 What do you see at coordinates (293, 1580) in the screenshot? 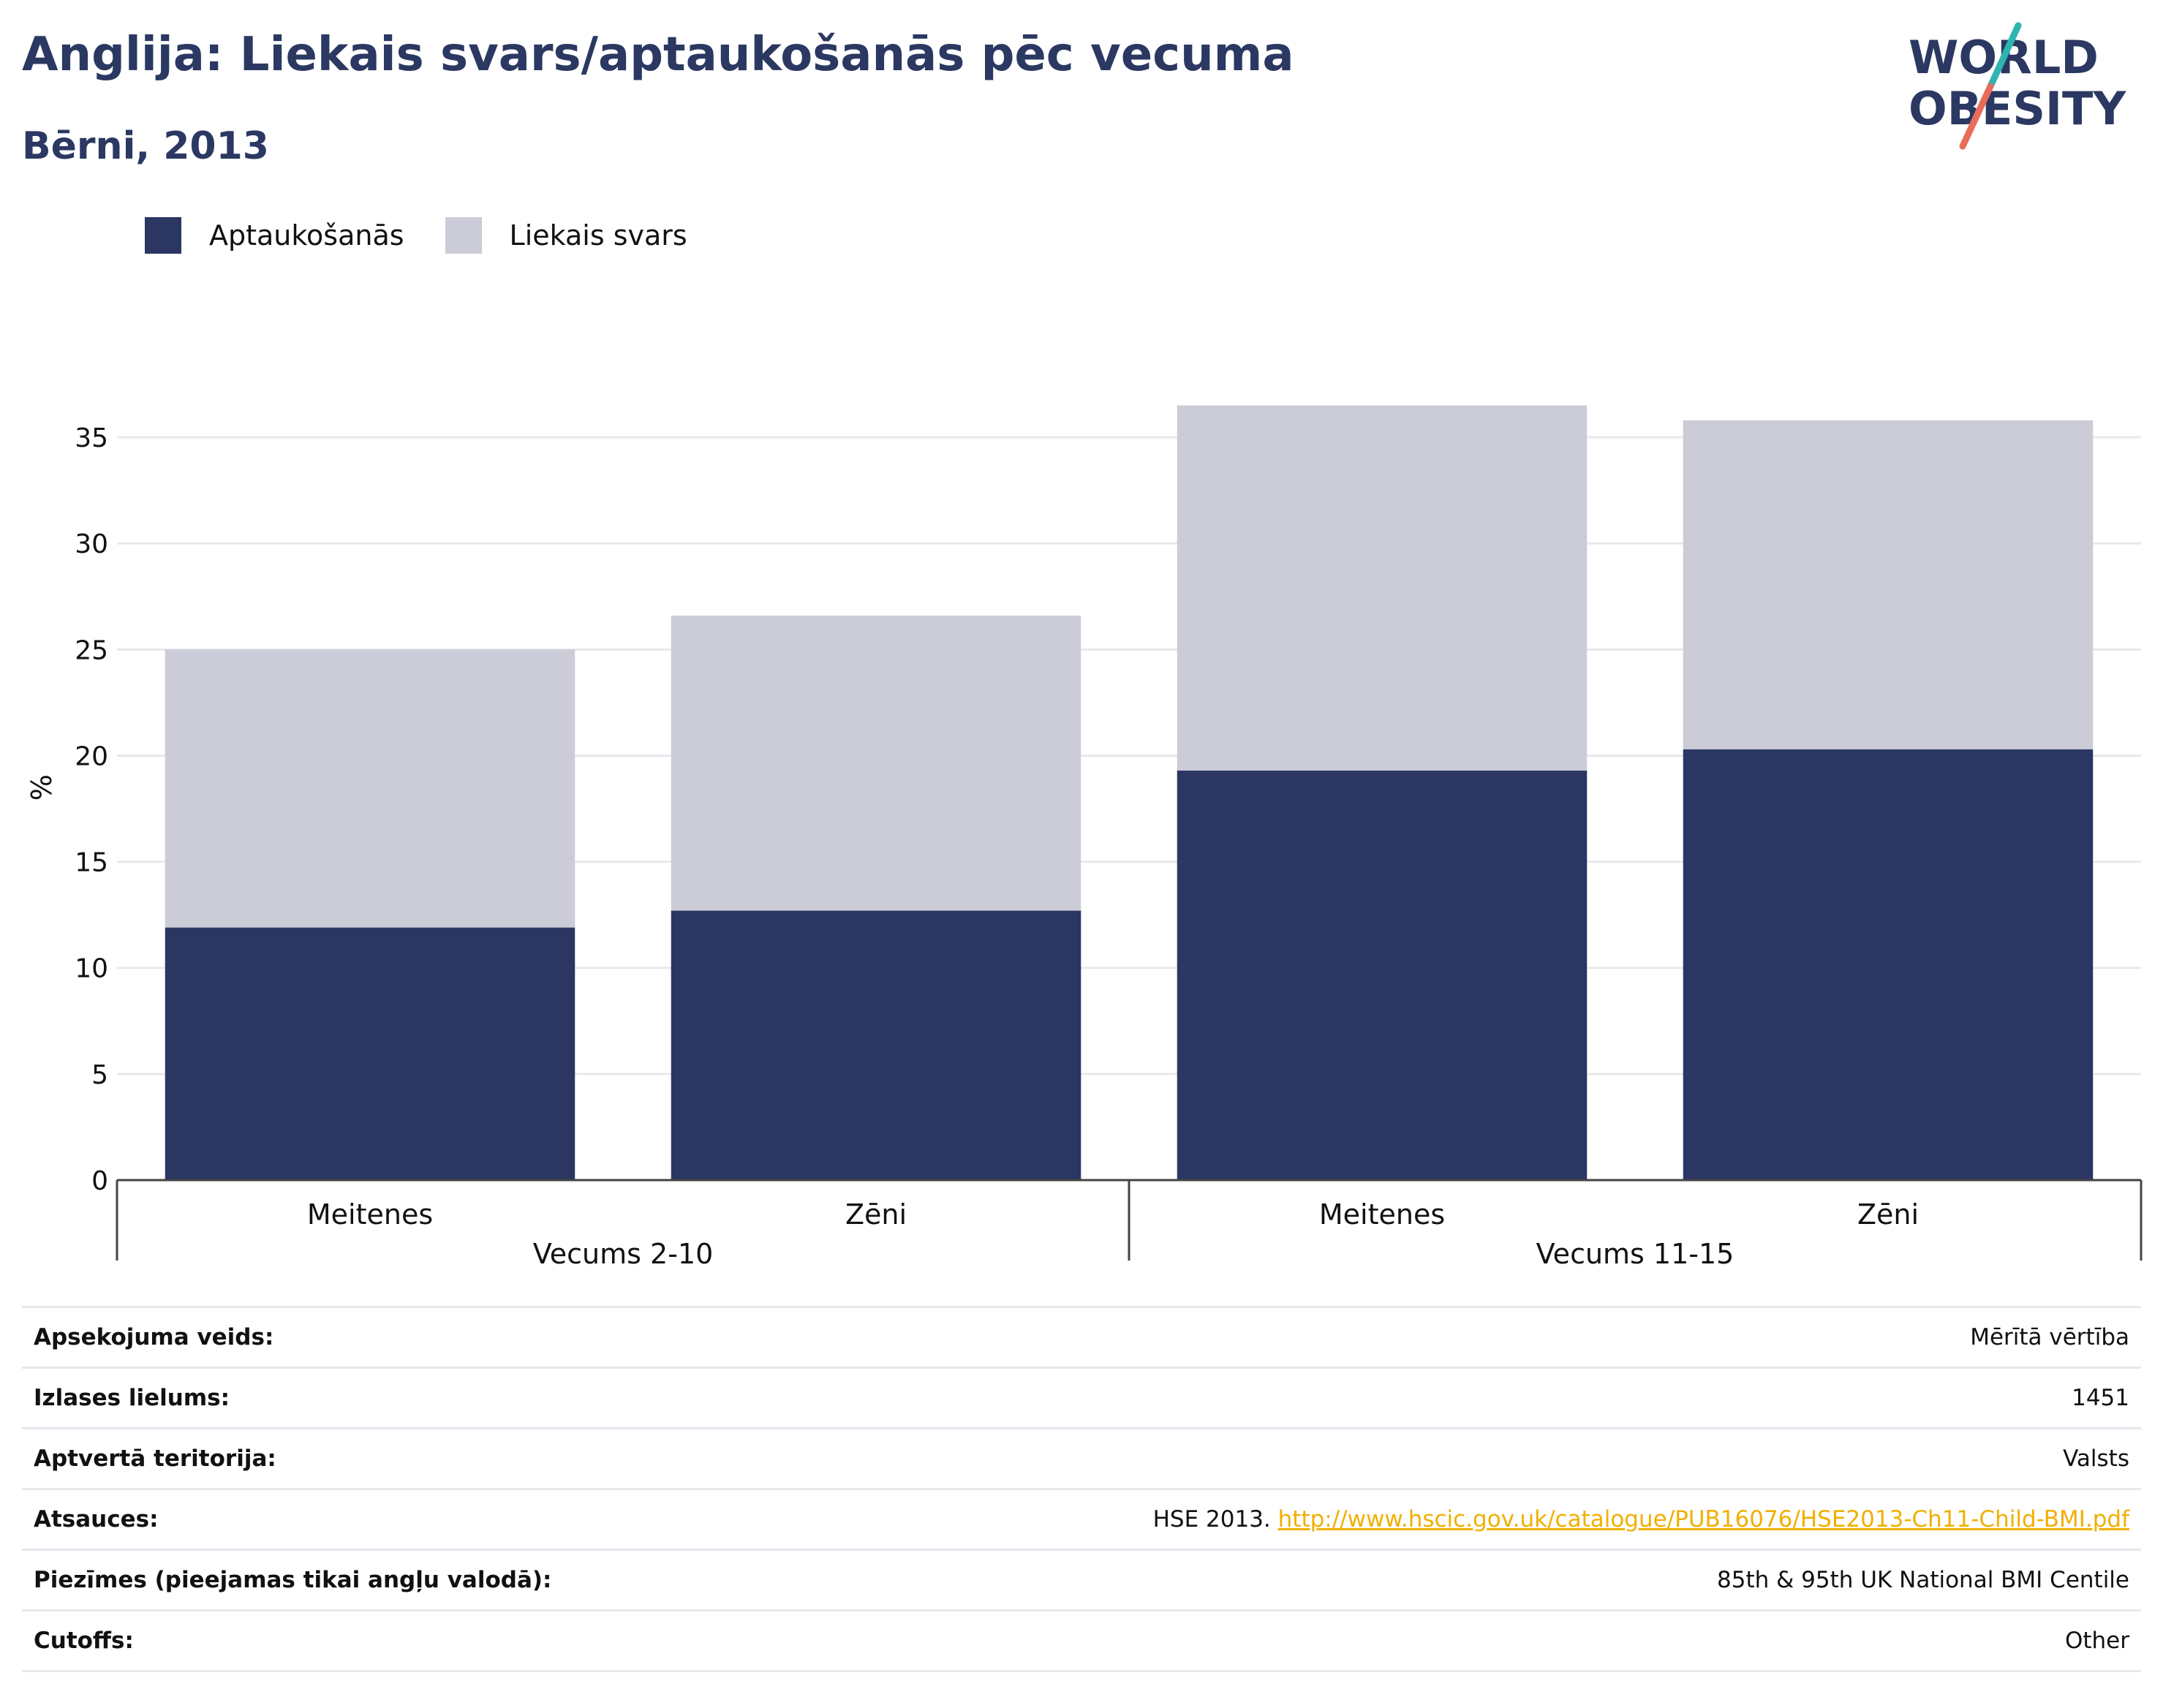
I see `info-key: Piezīmes (pieejamas tikai angļu valodā):` at bounding box center [293, 1580].